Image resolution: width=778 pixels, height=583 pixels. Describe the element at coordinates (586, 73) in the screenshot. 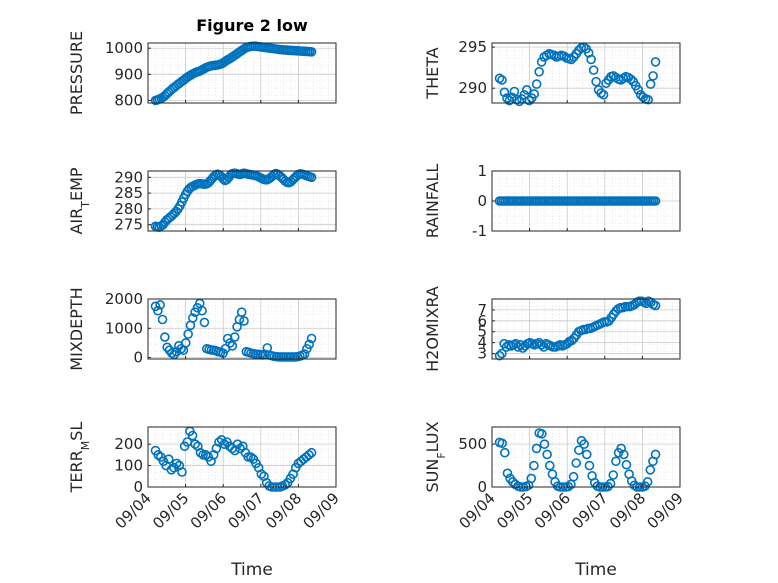

I see `theta-axes-box` at that location.